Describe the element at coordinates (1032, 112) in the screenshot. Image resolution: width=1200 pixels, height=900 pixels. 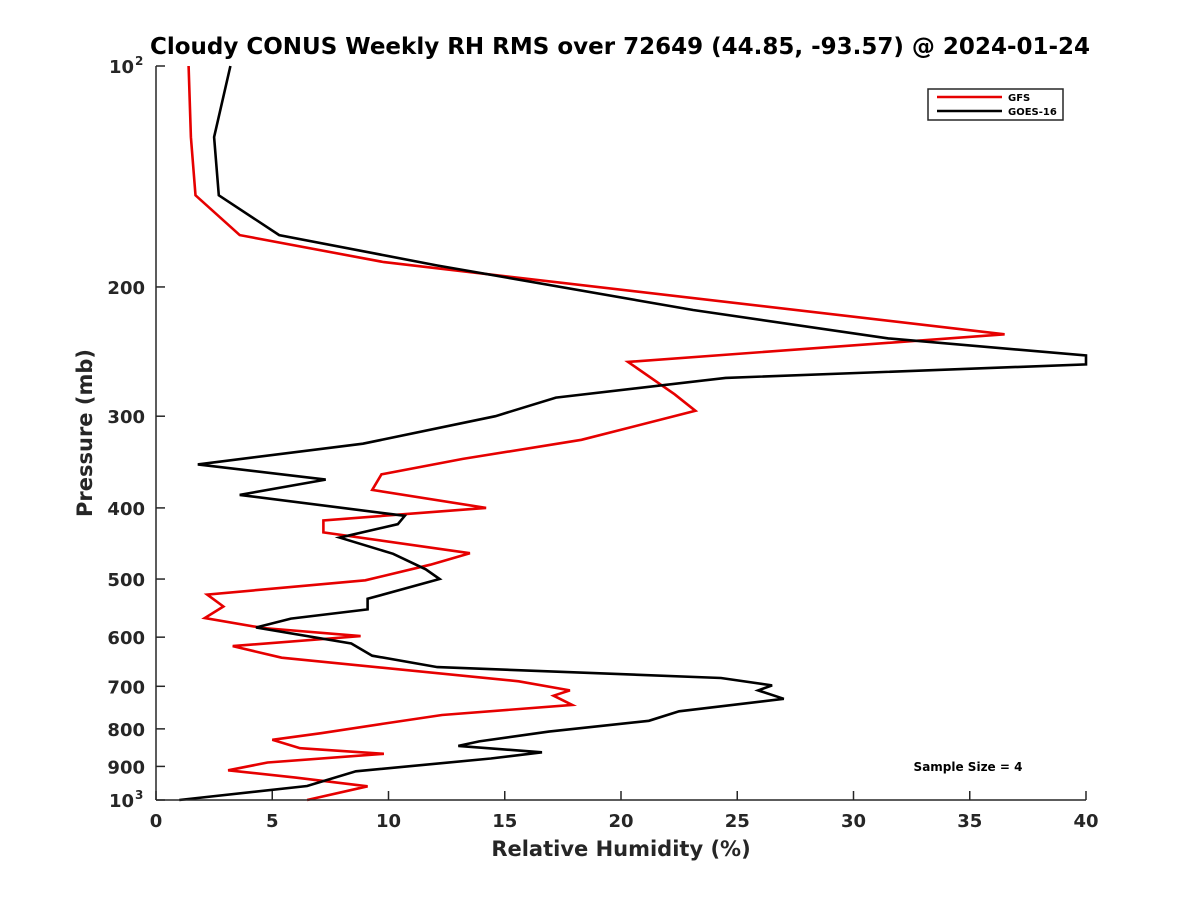
I see `legend-label-goes: GOES-16` at that location.